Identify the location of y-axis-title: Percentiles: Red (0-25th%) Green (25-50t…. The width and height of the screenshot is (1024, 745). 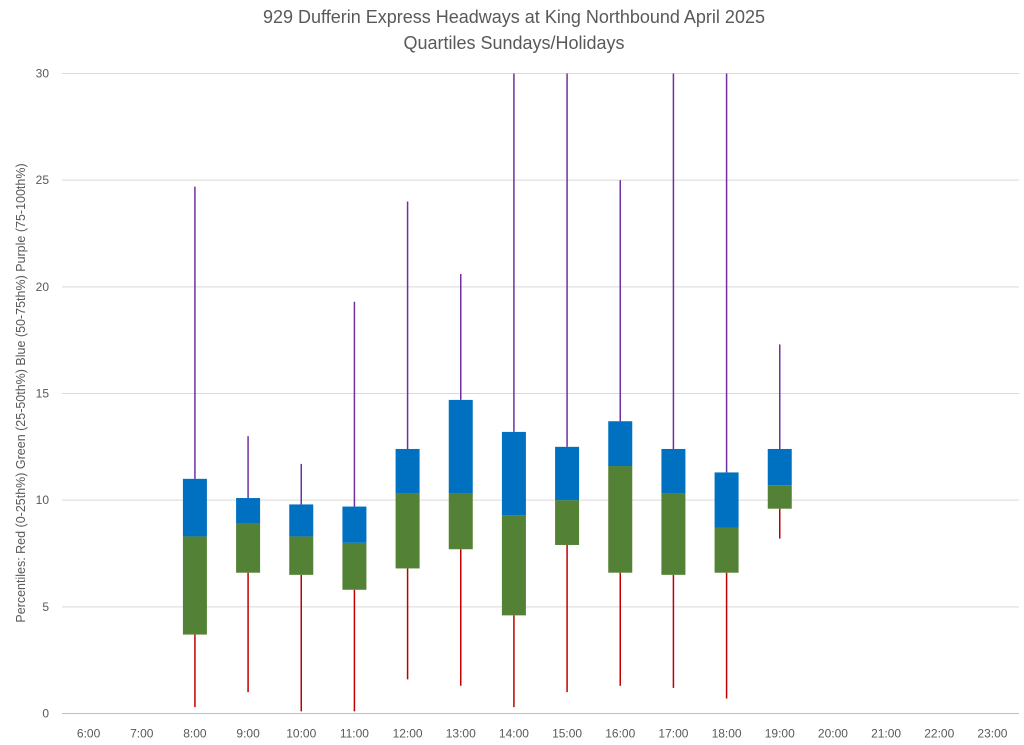
(21, 392).